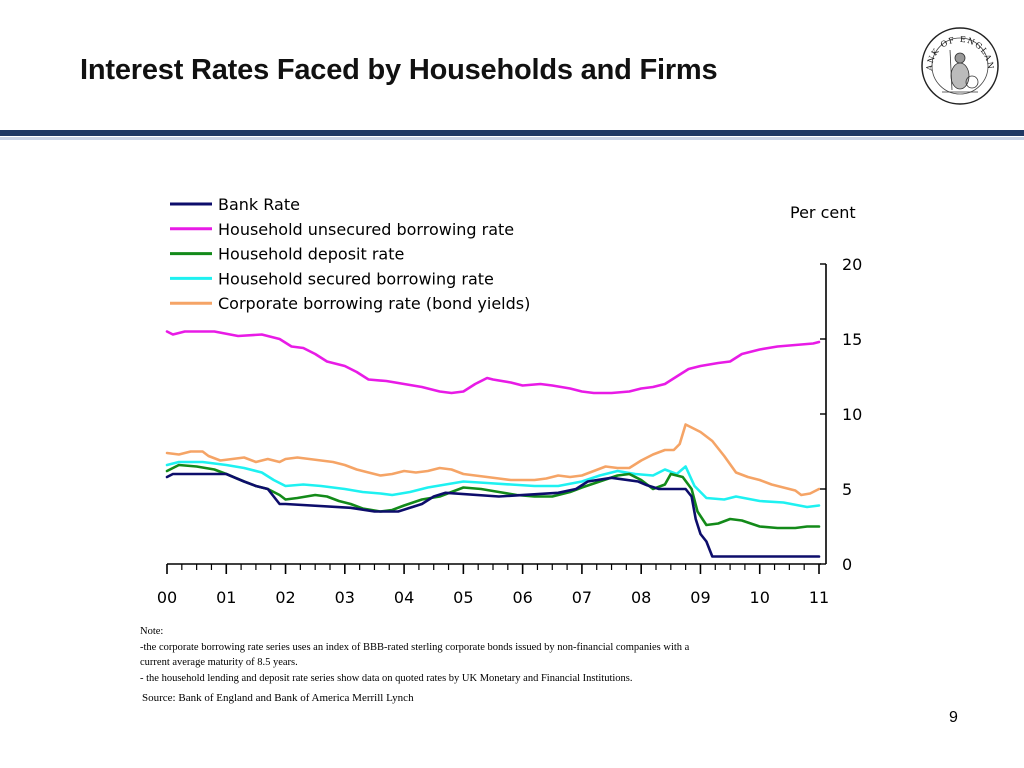 The image size is (1024, 768). Describe the element at coordinates (311, 254) in the screenshot. I see `legend-label-2: Household deposit rate` at that location.